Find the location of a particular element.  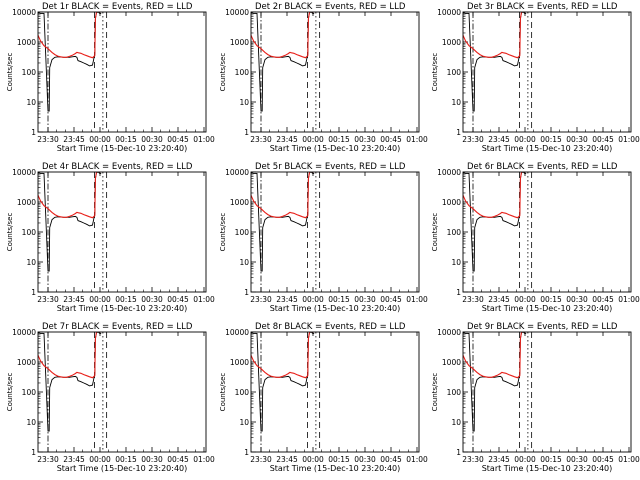

panel-title: Det 6r BLACK = Events, RED = LLD is located at coordinates (542, 167).